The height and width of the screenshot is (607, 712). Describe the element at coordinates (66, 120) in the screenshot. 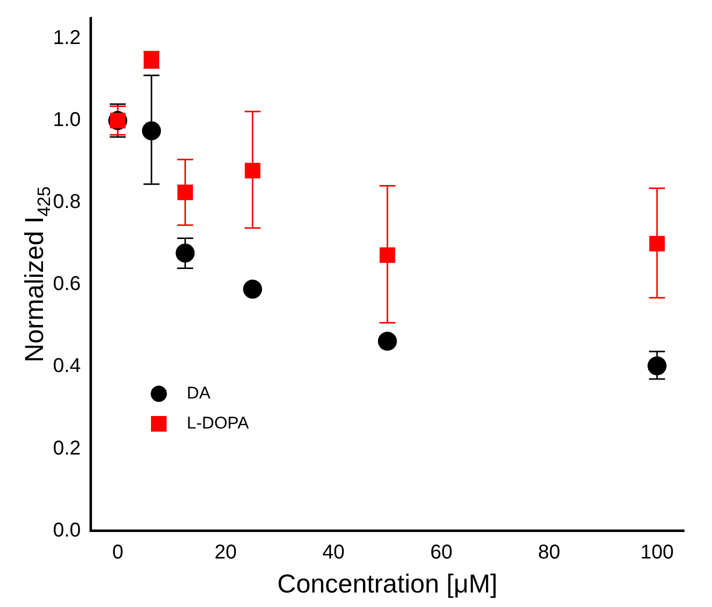

I see `y-tick-label: 1.0` at that location.